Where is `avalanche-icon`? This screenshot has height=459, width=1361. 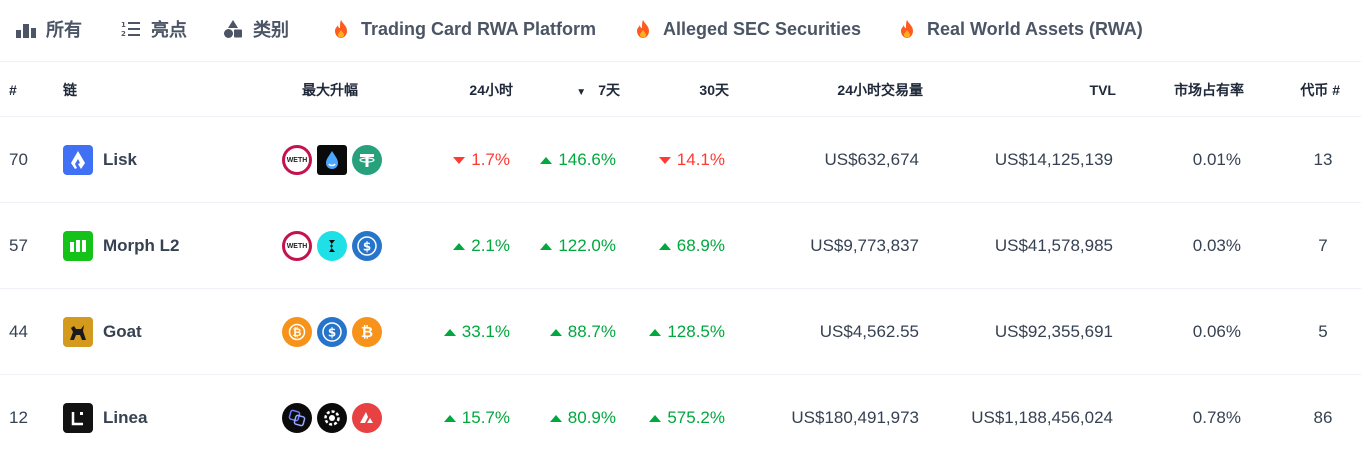 avalanche-icon is located at coordinates (367, 418).